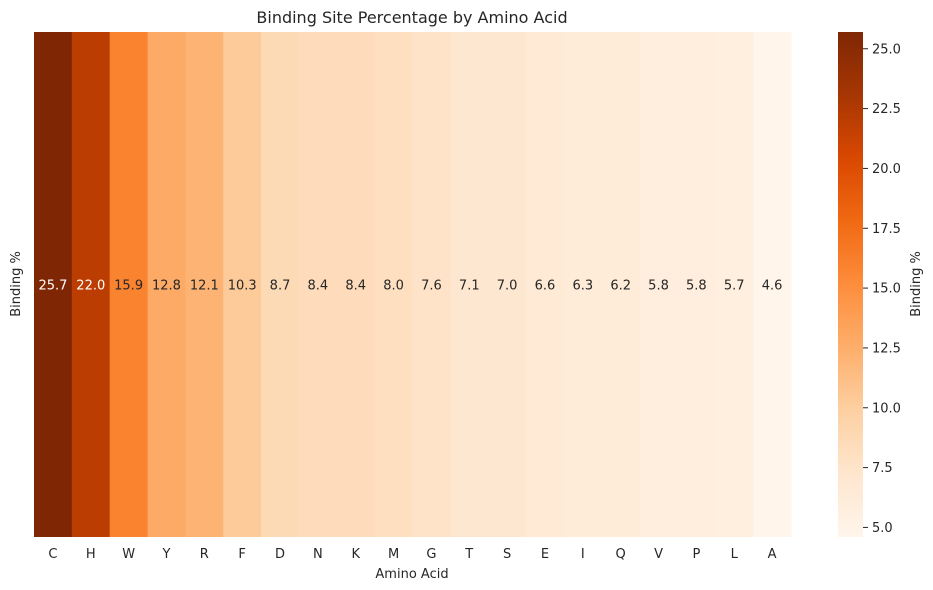  I want to click on cell-value-label-W: 15.9, so click(128, 286).